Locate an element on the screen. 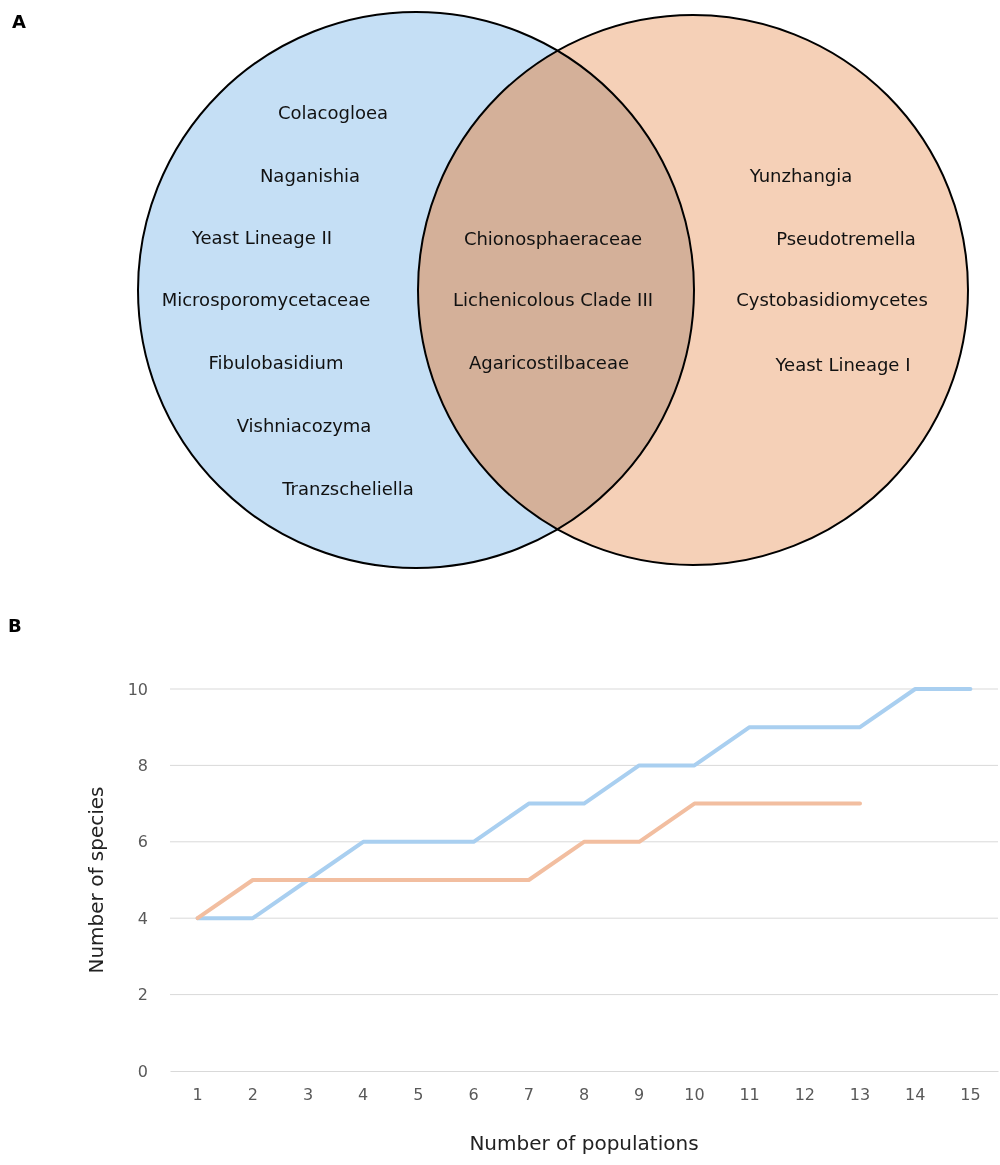  x-tick-label: 7 is located at coordinates (528, 1095).